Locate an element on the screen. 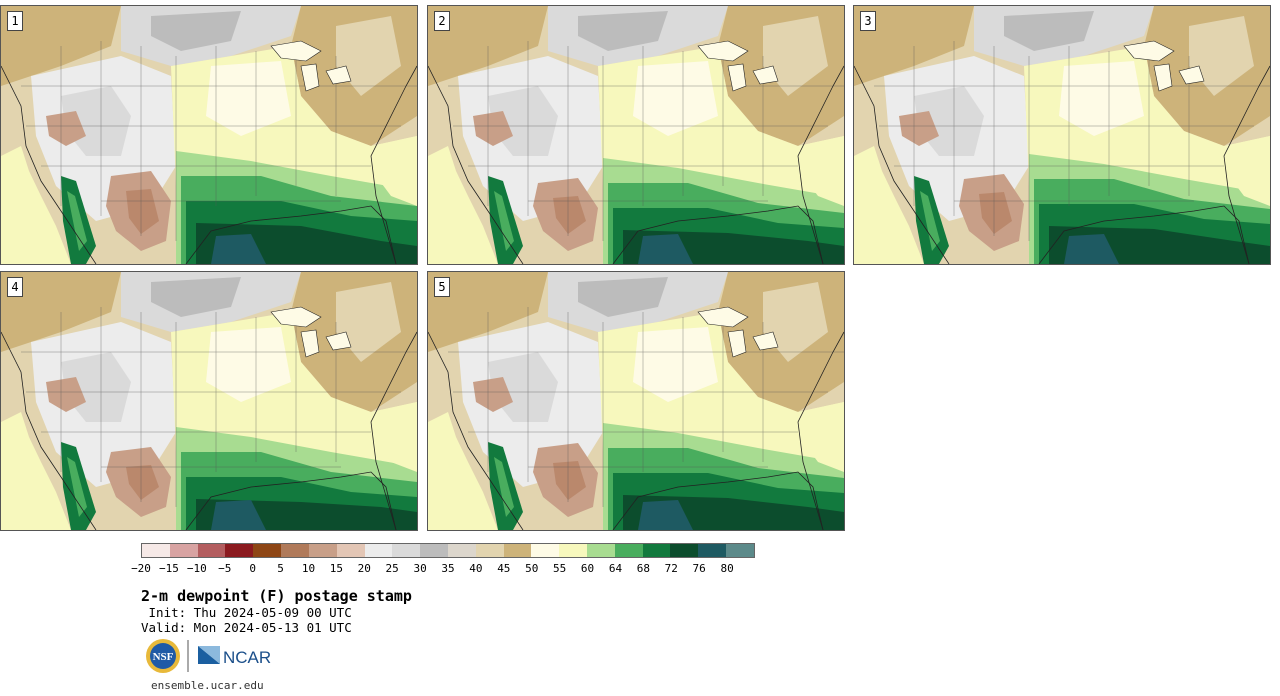  colorbar-tick-label: 64 is located at coordinates (615, 568).